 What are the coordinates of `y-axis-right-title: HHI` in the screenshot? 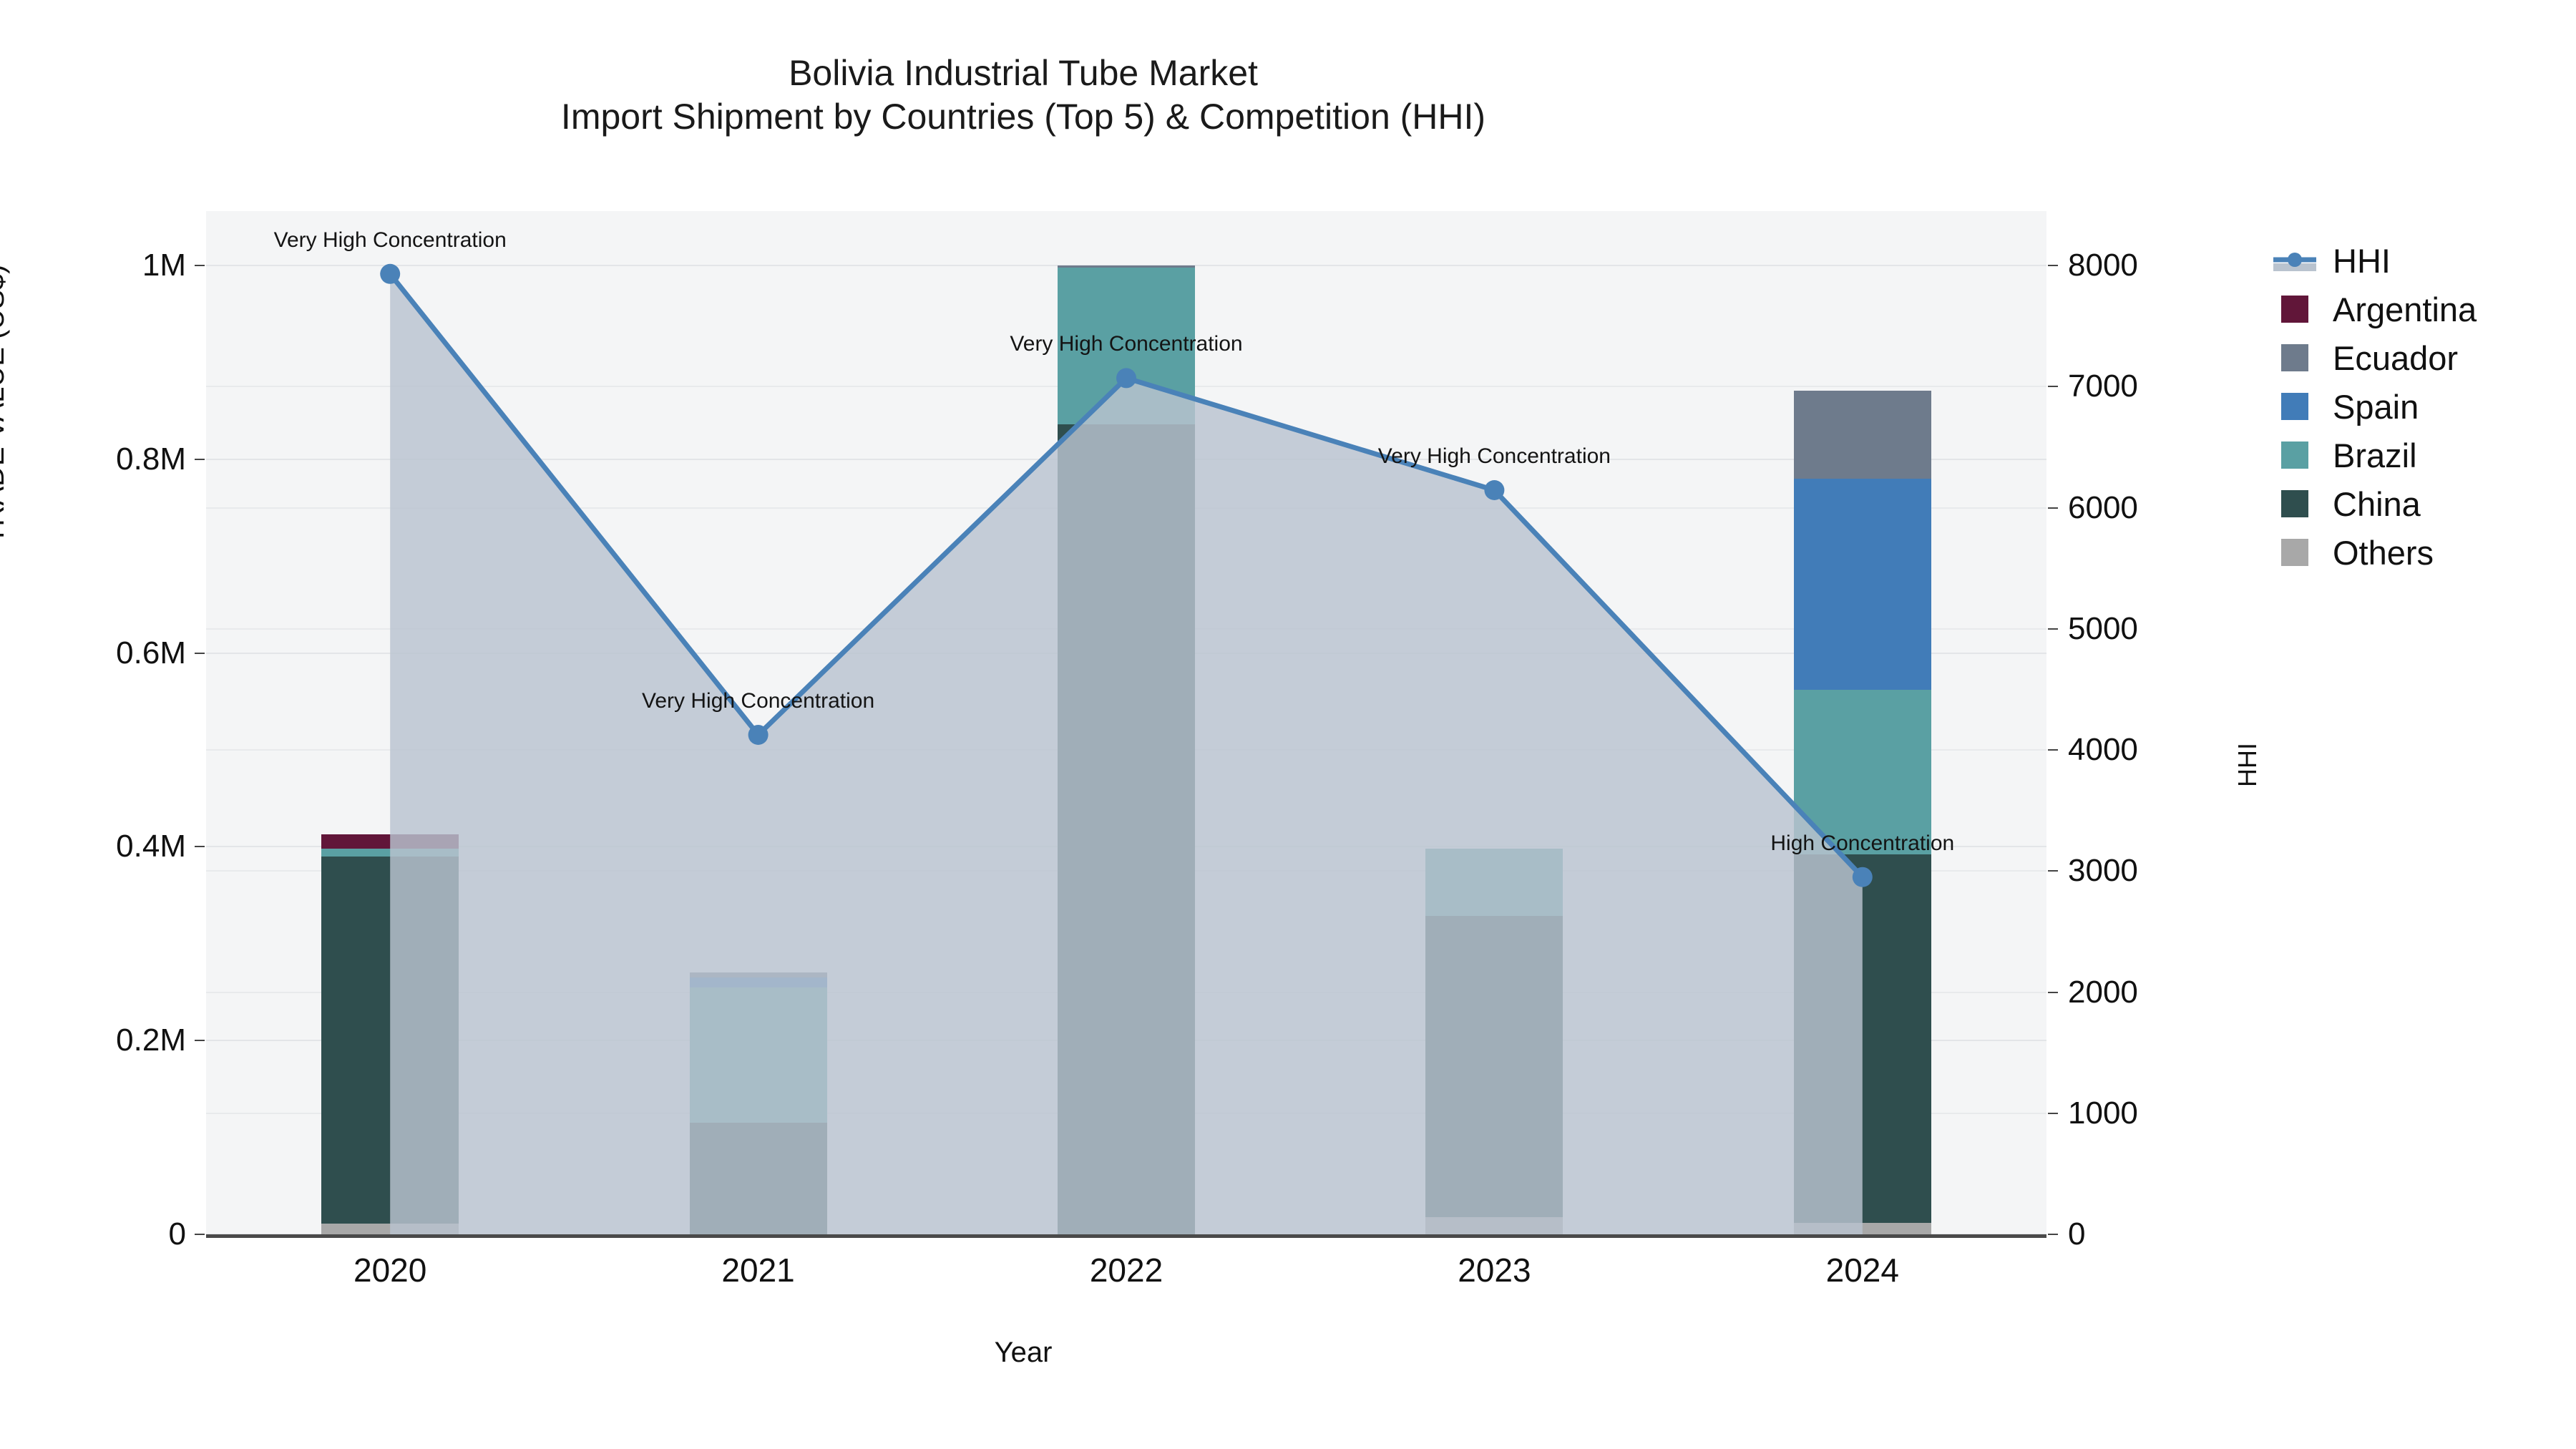 It's located at (2247, 765).